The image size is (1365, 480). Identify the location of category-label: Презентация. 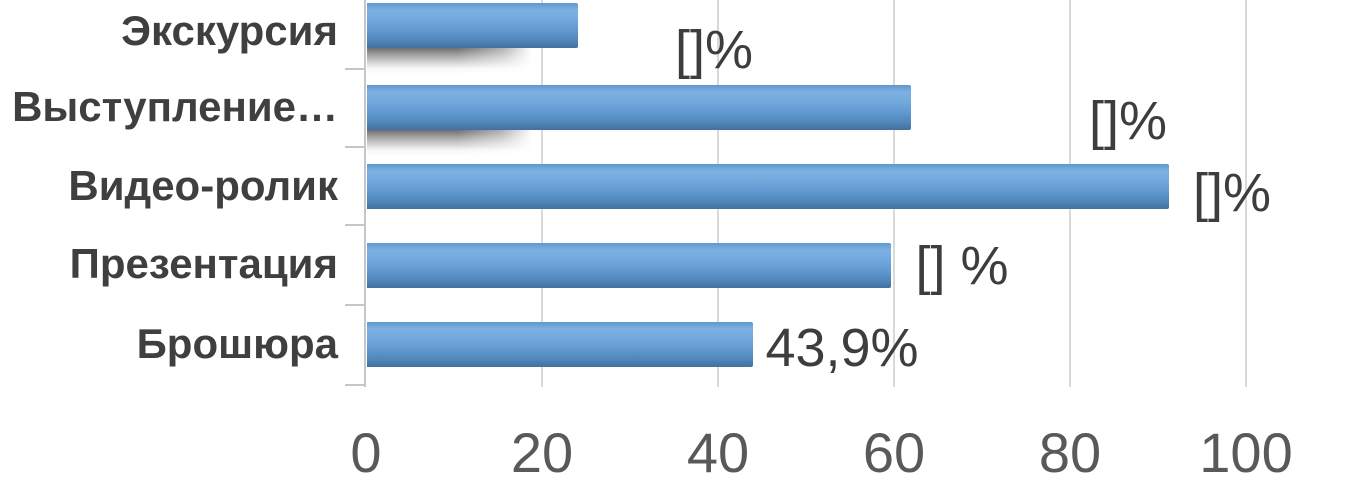
(203, 263).